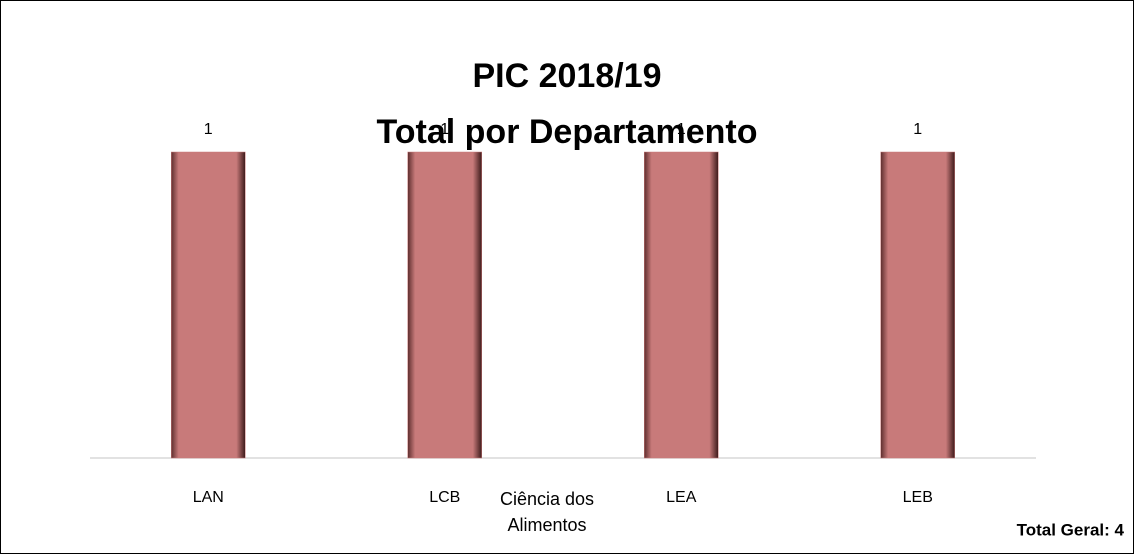 The height and width of the screenshot is (554, 1134). I want to click on x-tick-label: LEB, so click(918, 497).